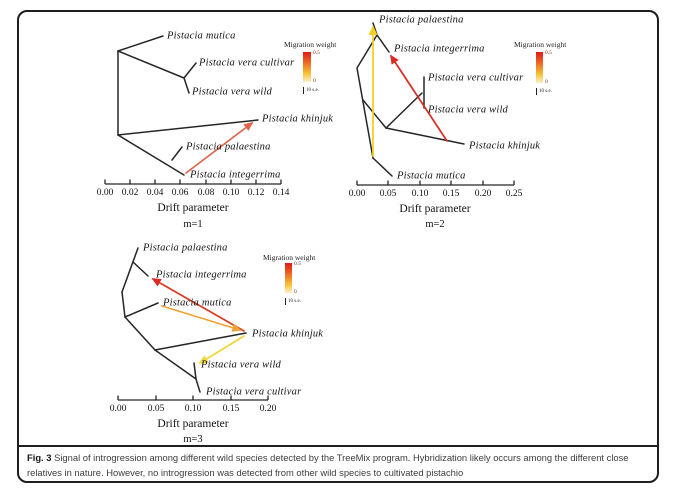 This screenshot has width=676, height=501. Describe the element at coordinates (193, 224) in the screenshot. I see `m-label: m=1` at that location.